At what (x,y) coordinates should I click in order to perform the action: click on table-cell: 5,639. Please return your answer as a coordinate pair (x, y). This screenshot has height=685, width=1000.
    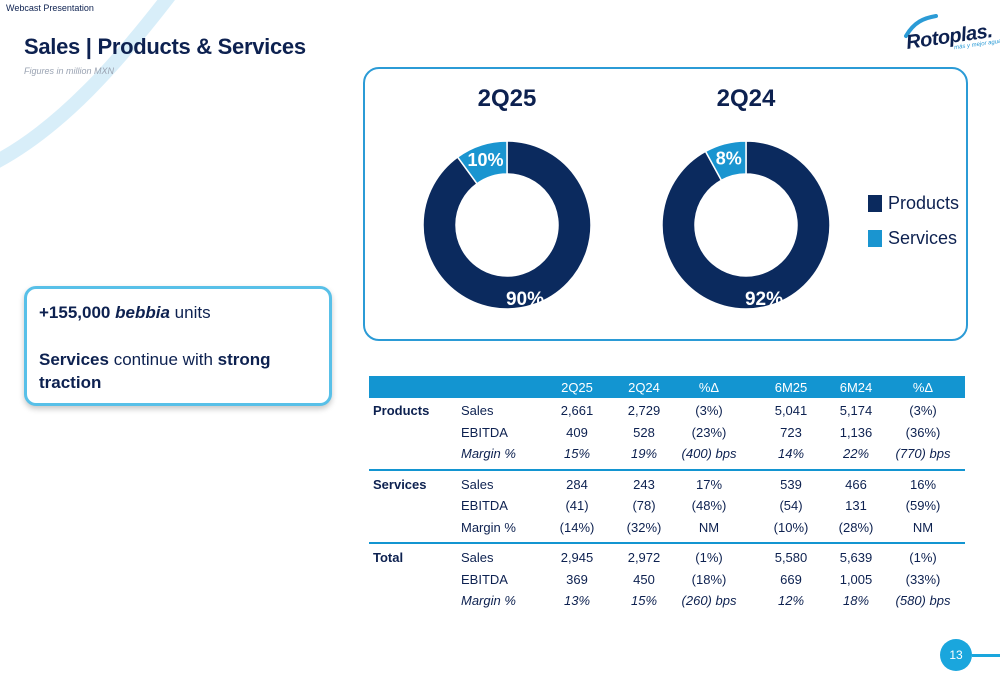
    Looking at the image, I should click on (856, 557).